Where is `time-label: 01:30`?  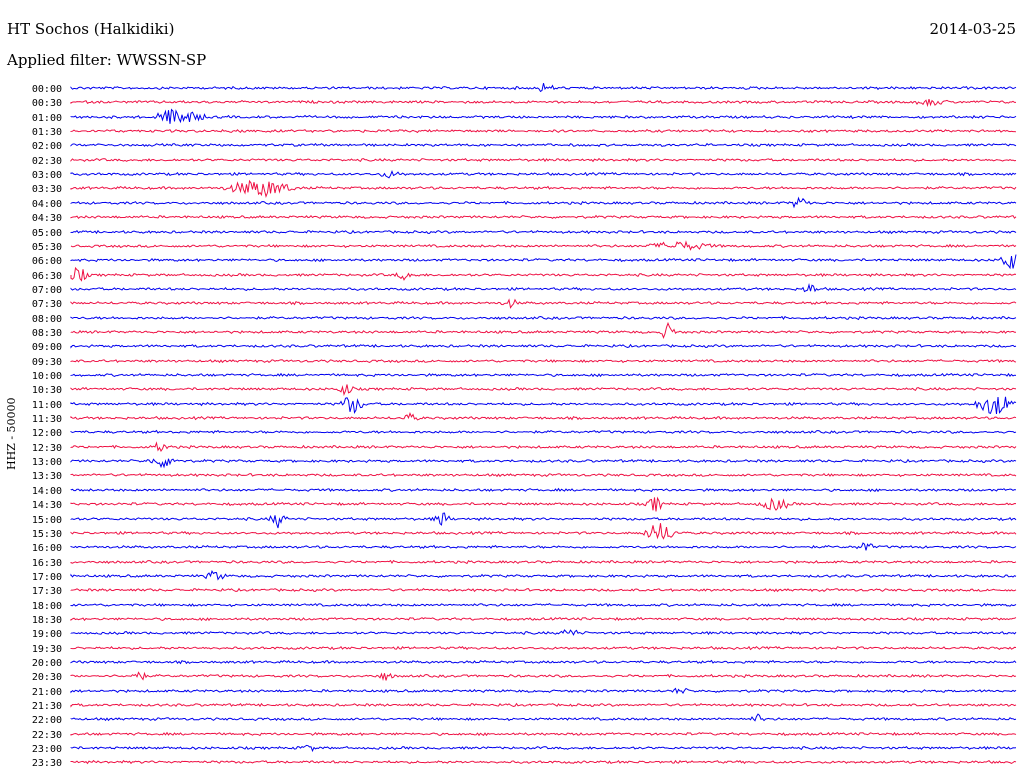 time-label: 01:30 is located at coordinates (47, 132).